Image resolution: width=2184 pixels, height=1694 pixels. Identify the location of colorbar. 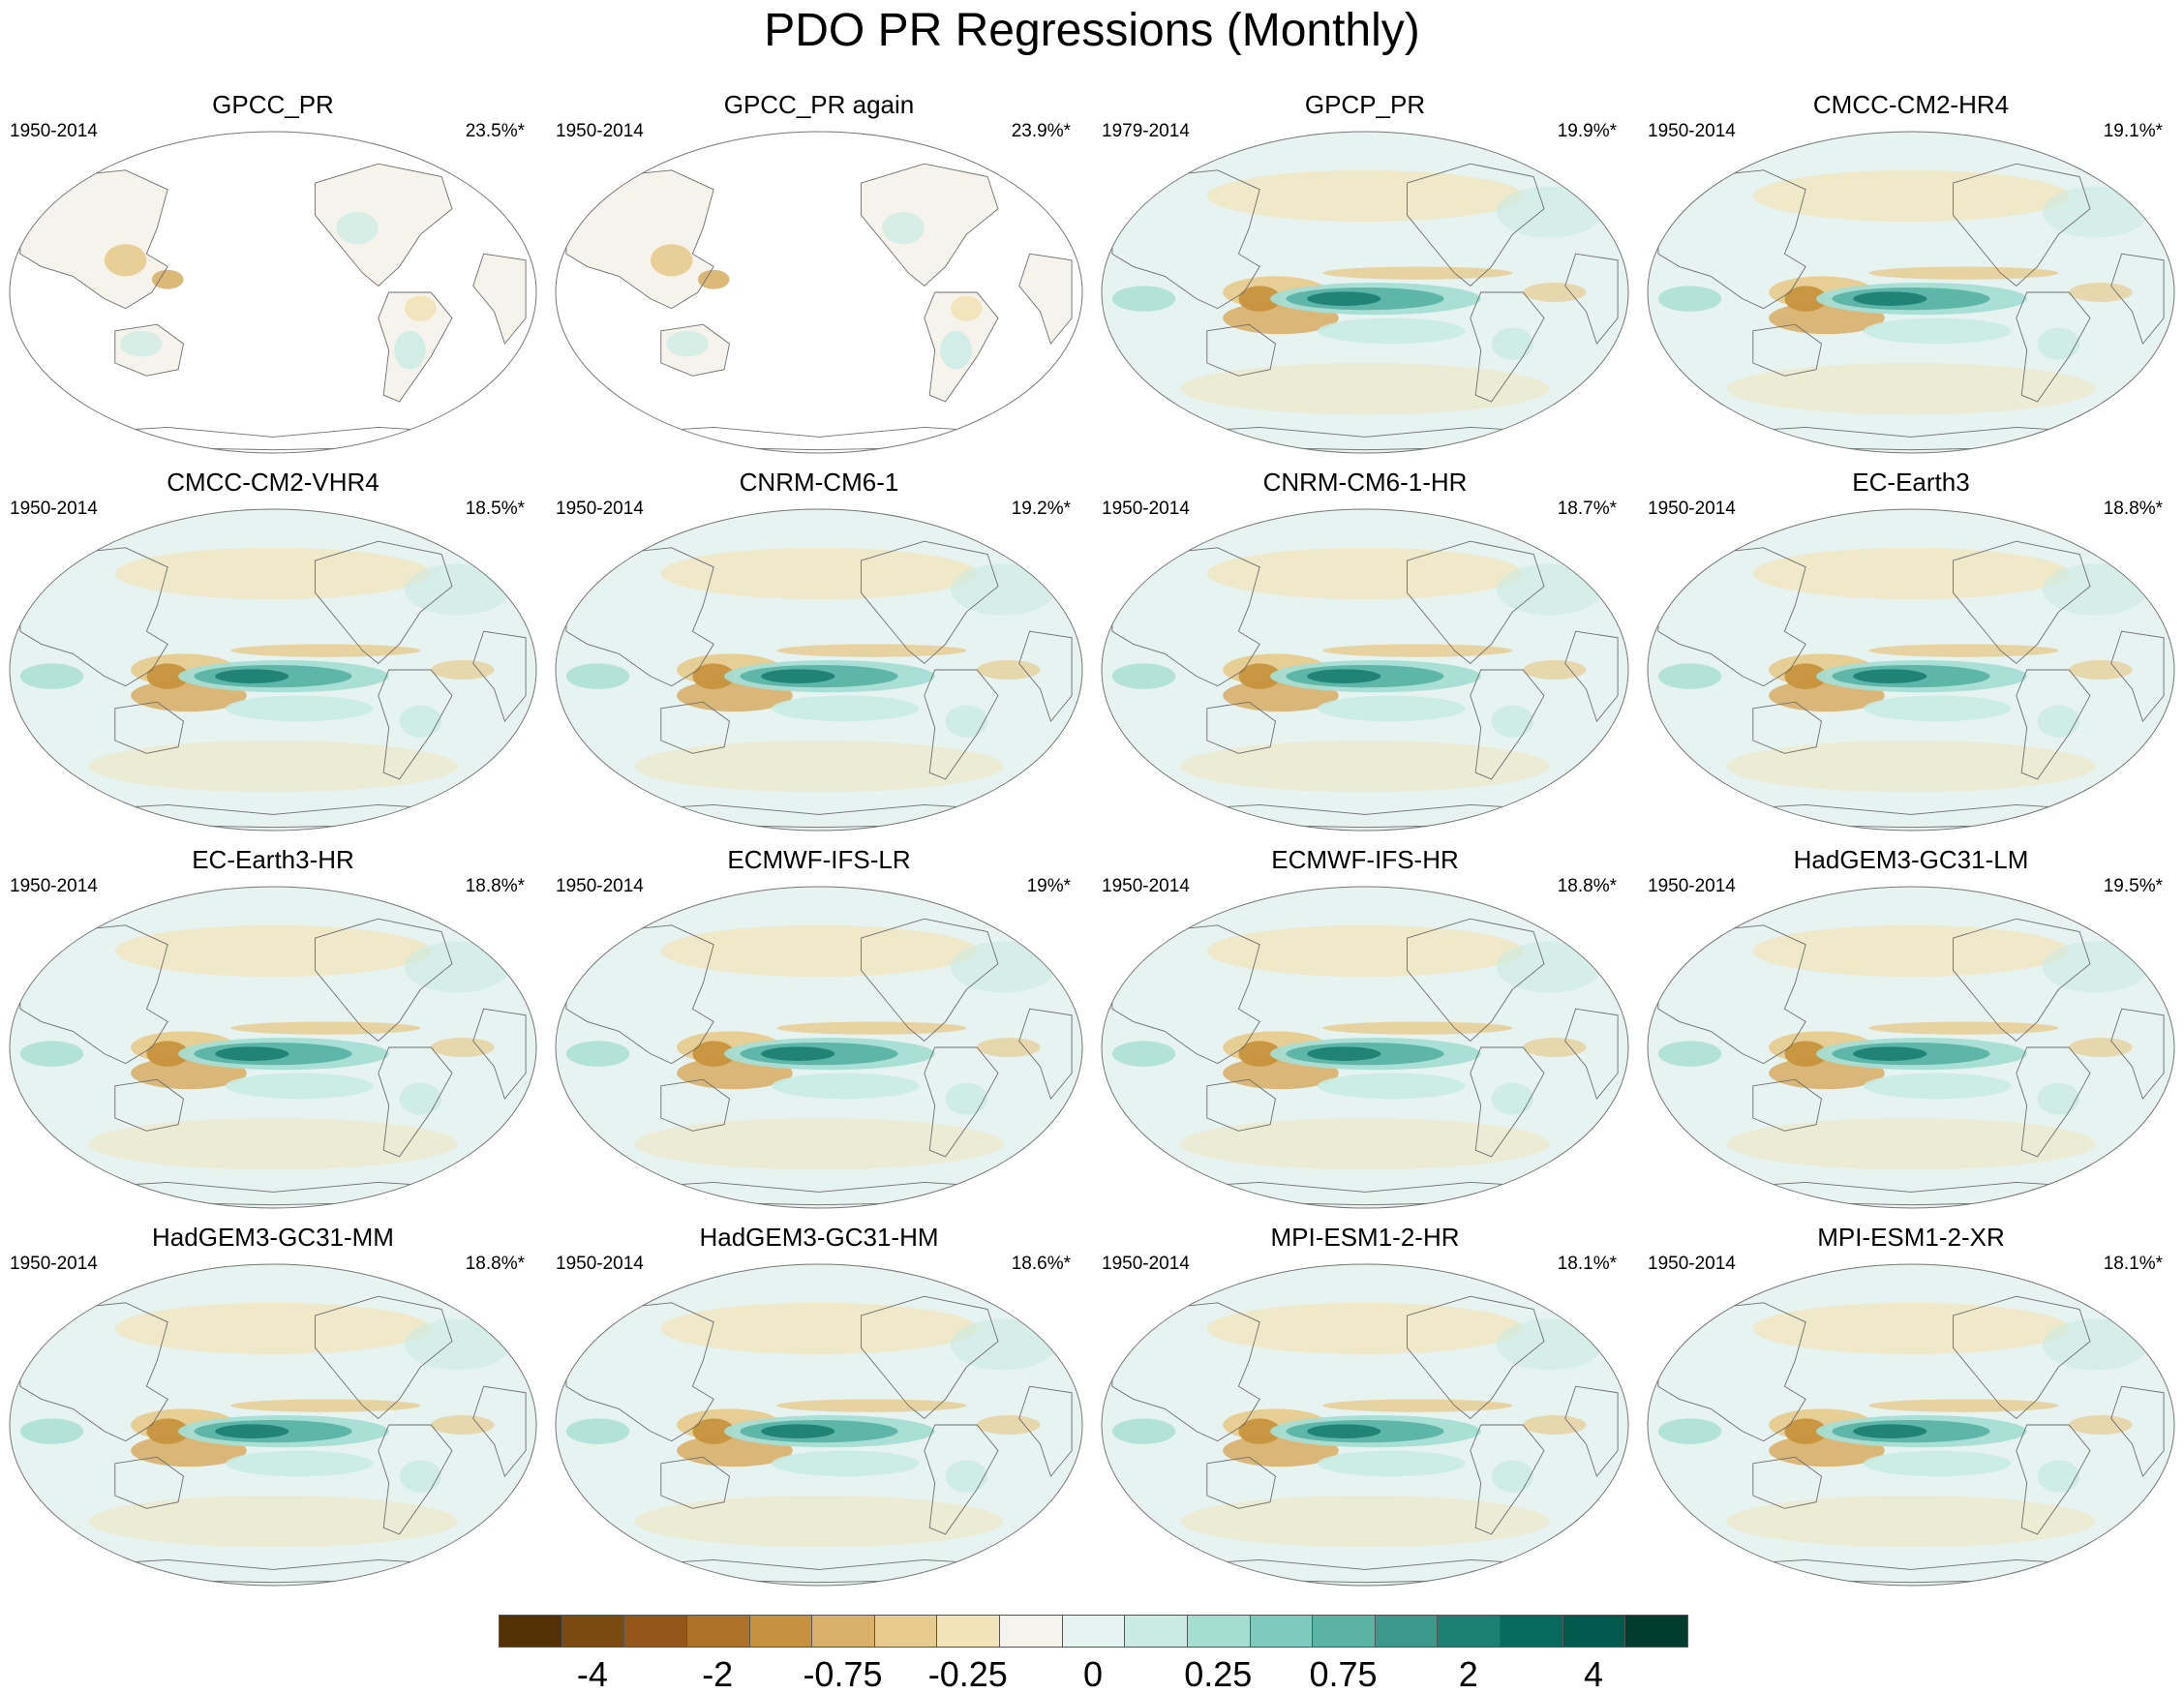
(1094, 1631).